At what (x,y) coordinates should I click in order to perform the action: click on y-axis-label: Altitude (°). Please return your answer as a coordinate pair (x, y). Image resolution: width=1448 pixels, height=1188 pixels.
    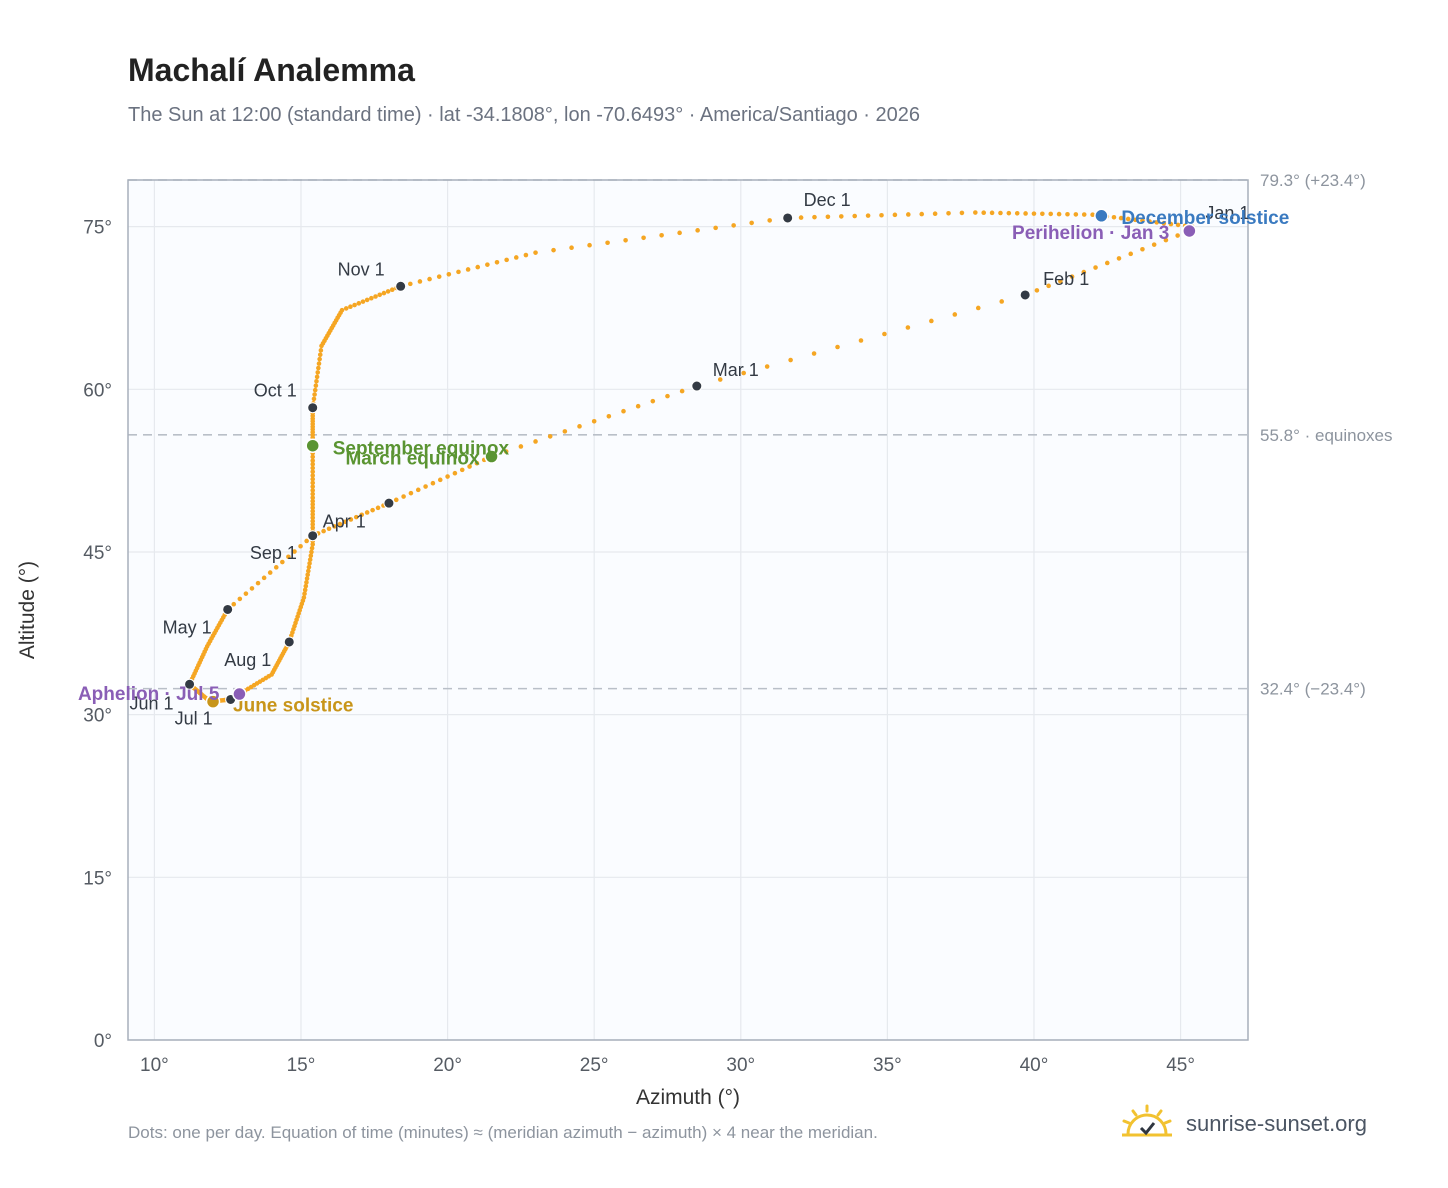
    Looking at the image, I should click on (27, 610).